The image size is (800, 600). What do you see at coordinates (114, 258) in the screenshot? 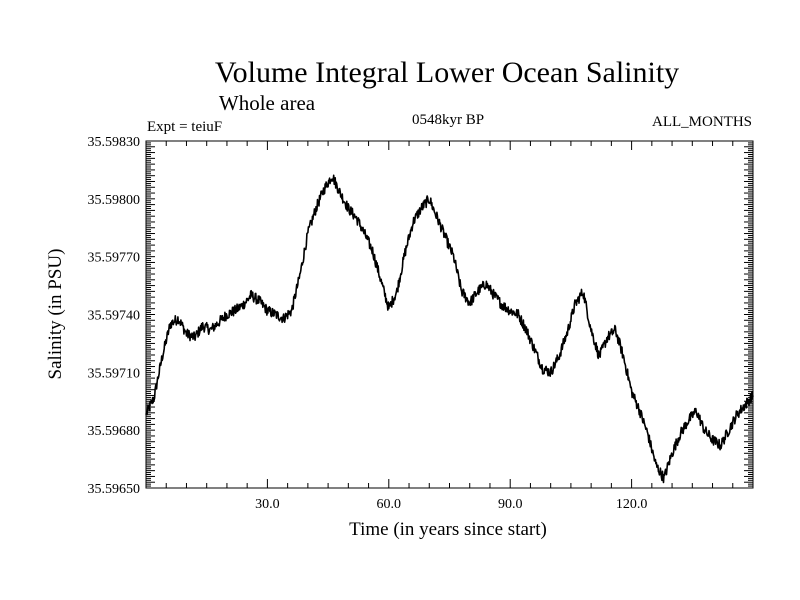
I see `y-tick-label: 35.59770` at bounding box center [114, 258].